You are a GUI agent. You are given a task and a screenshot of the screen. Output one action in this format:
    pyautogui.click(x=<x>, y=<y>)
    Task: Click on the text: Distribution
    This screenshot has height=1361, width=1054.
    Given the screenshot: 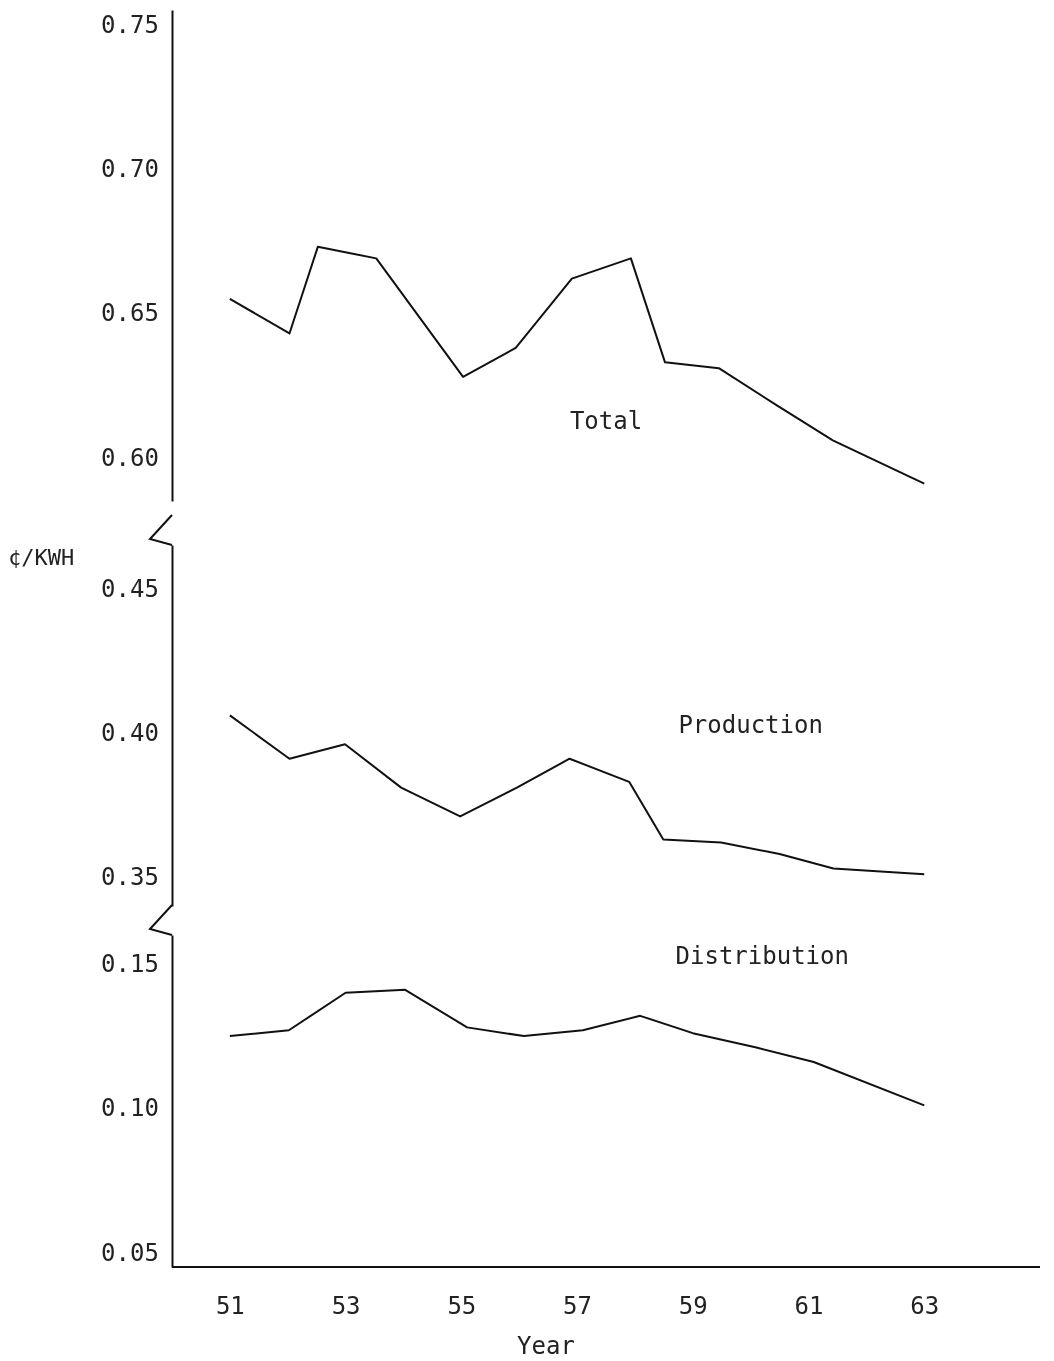 What is the action you would take?
    pyautogui.click(x=762, y=955)
    